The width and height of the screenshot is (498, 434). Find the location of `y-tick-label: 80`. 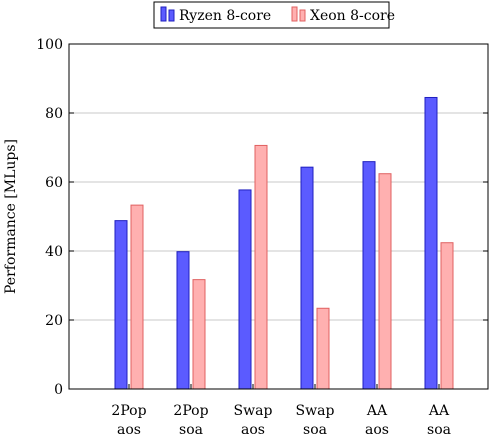

y-tick-label: 80 is located at coordinates (54, 114).